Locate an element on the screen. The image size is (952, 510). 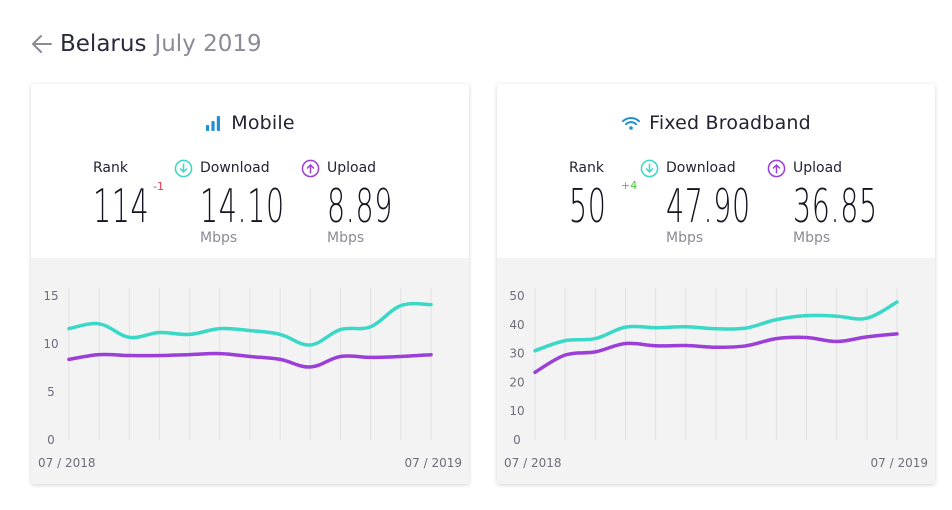
fixed-download-value: 47.90 is located at coordinates (708, 206).